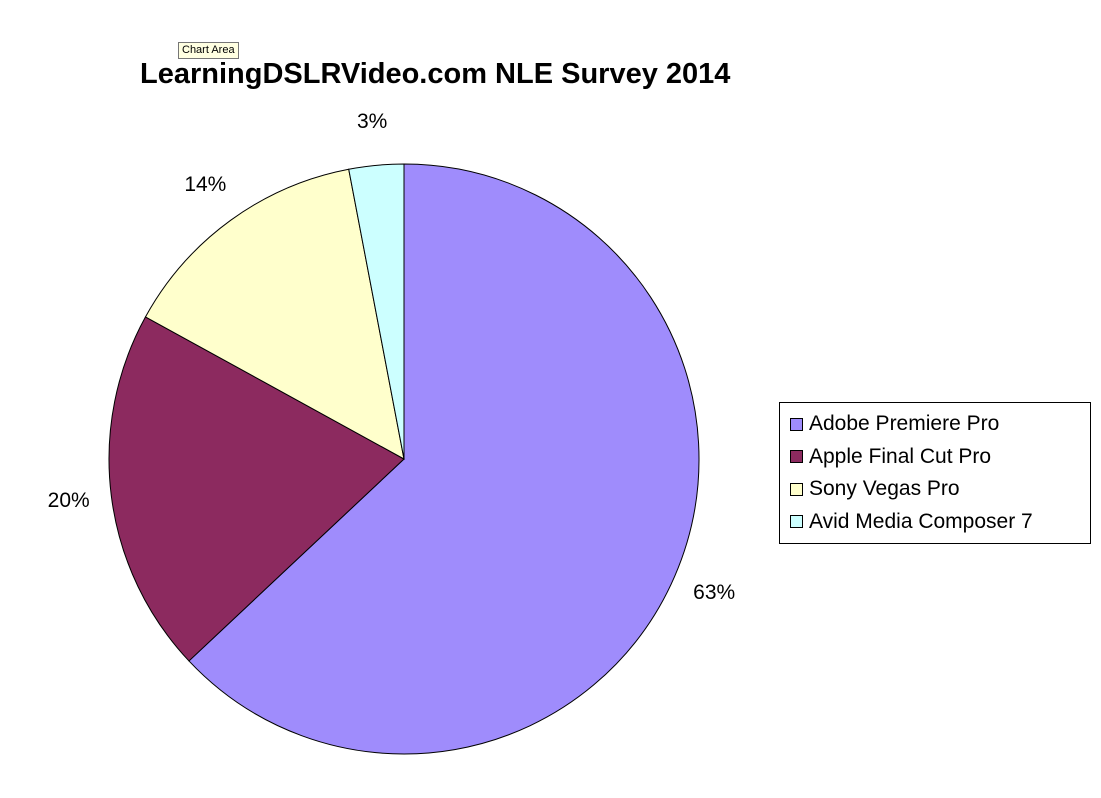  What do you see at coordinates (435, 74) in the screenshot?
I see `chart-title: LearningDSLRVideo.com NLE Survey 2014` at bounding box center [435, 74].